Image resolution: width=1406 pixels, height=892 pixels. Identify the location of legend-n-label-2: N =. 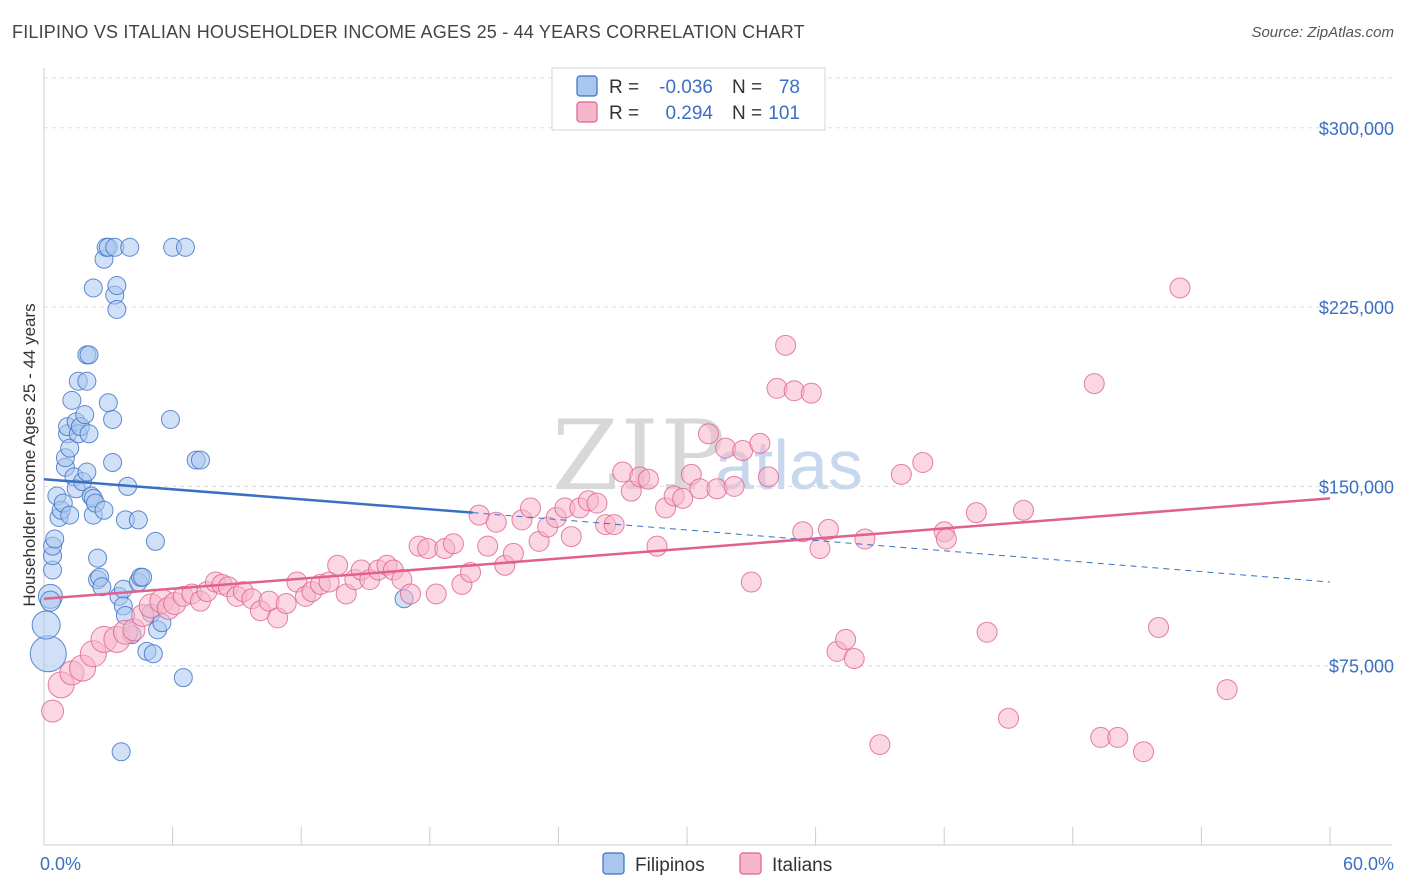
(747, 113).